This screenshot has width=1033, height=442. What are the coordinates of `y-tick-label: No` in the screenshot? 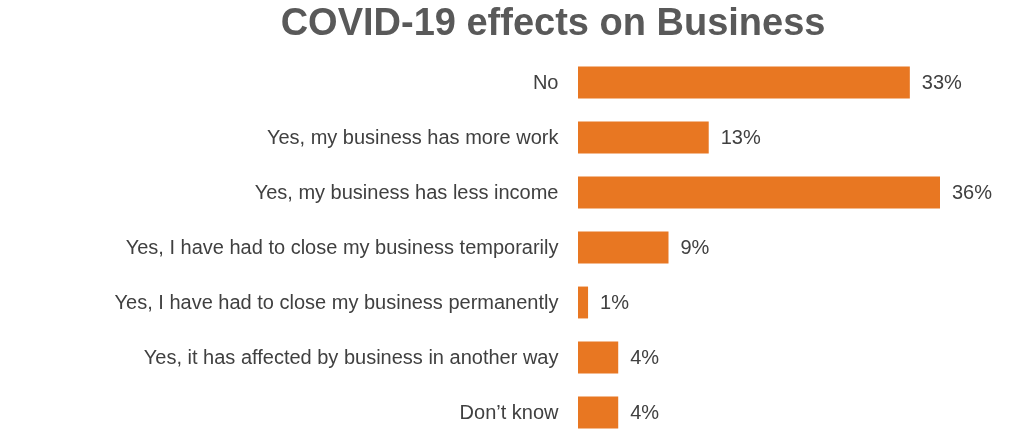 It's located at (545, 81).